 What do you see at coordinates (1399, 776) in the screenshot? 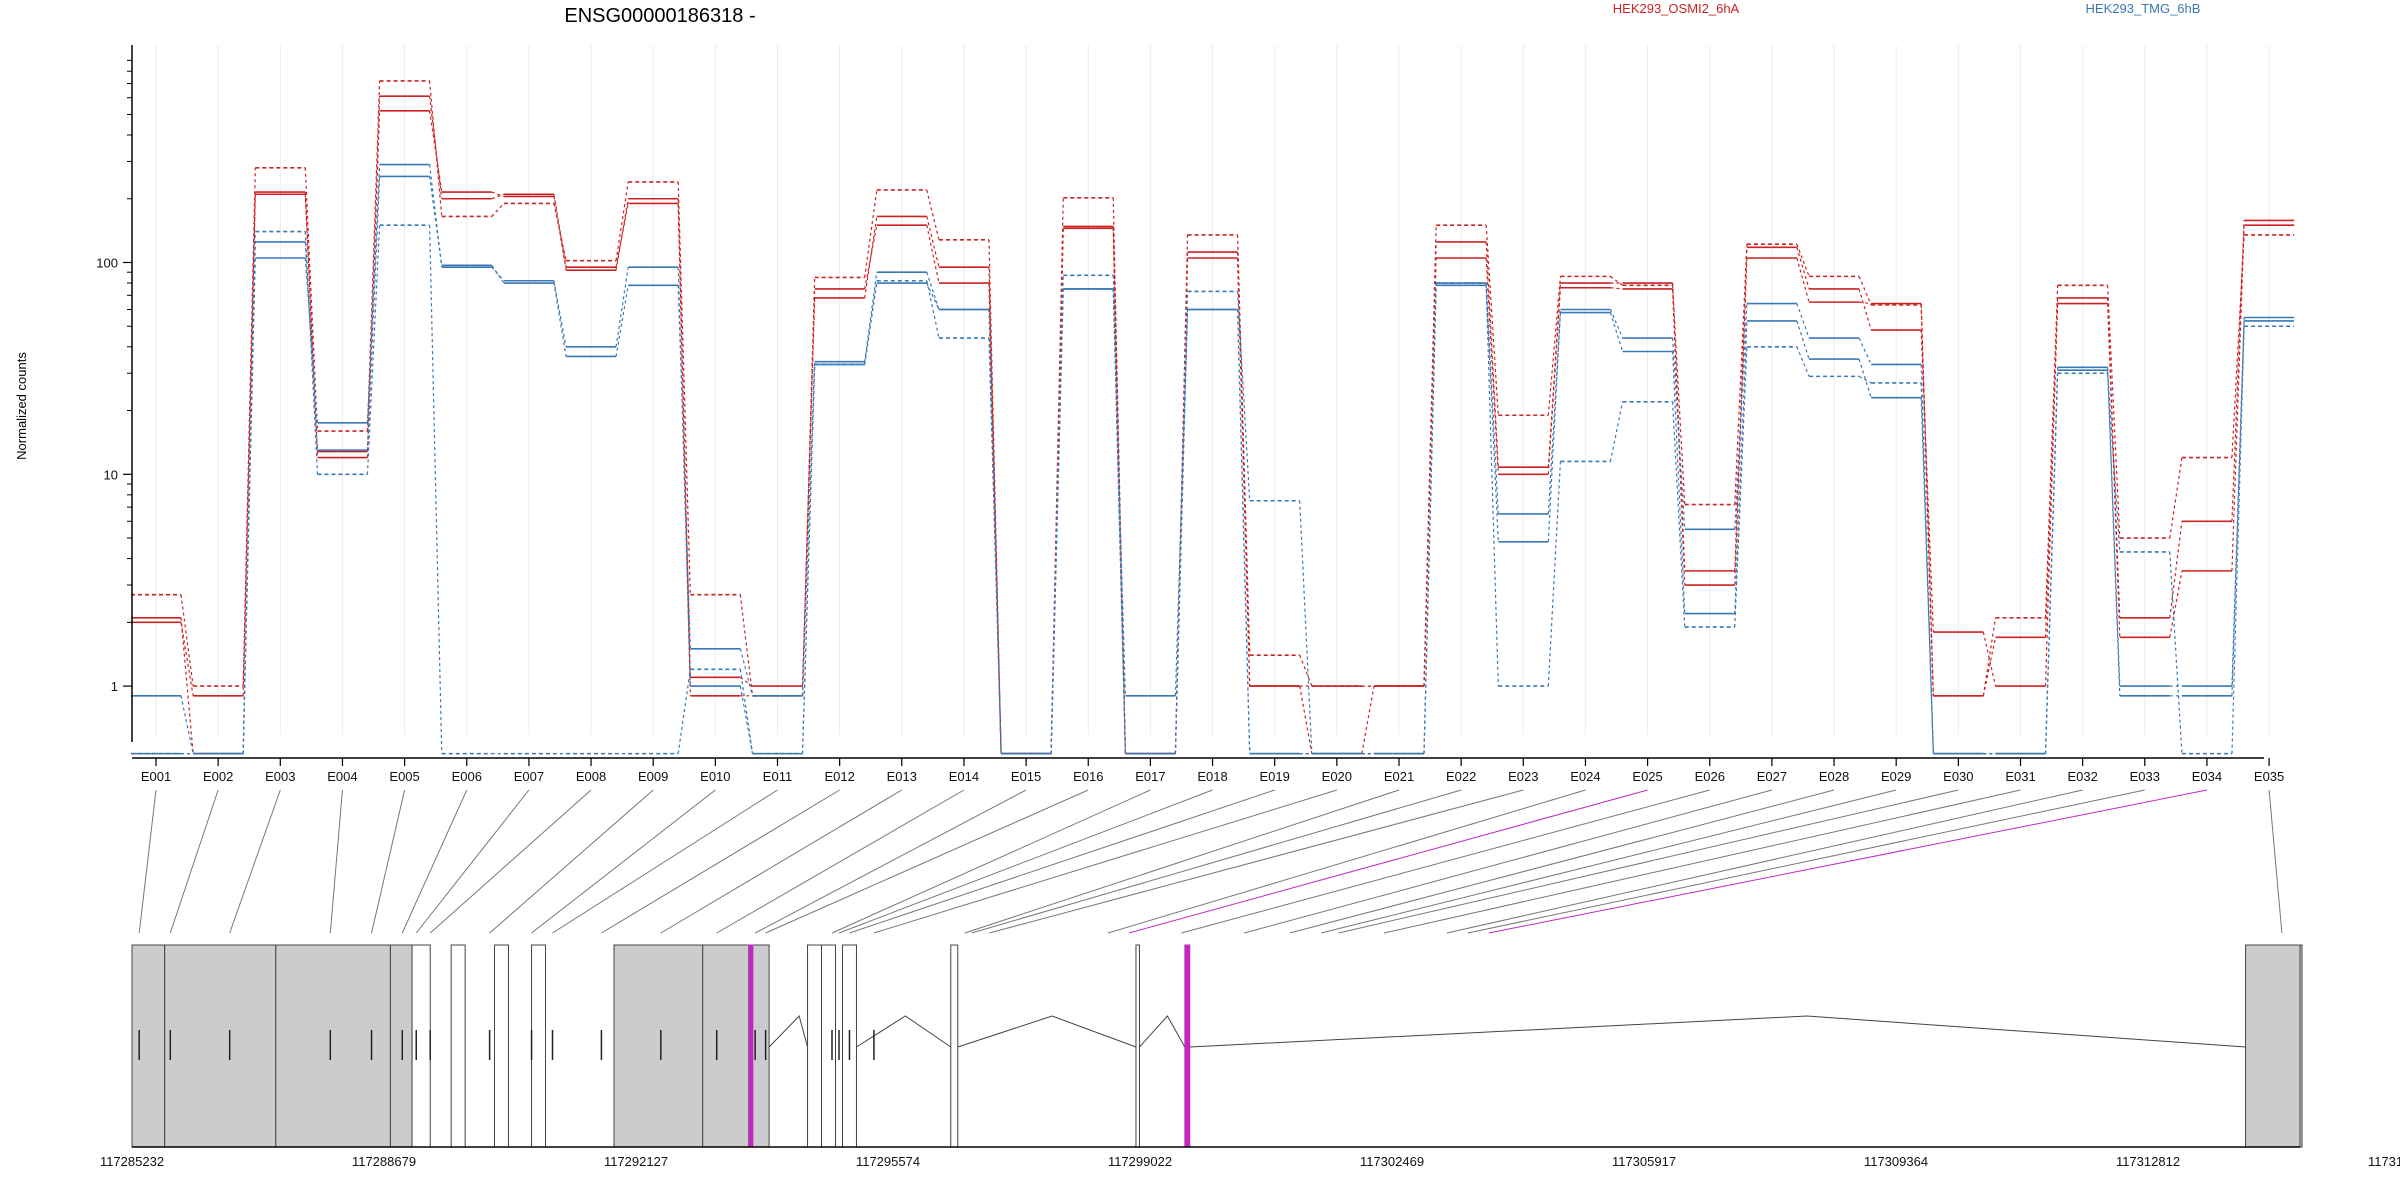
I see `x-tick-label-e021: E021` at bounding box center [1399, 776].